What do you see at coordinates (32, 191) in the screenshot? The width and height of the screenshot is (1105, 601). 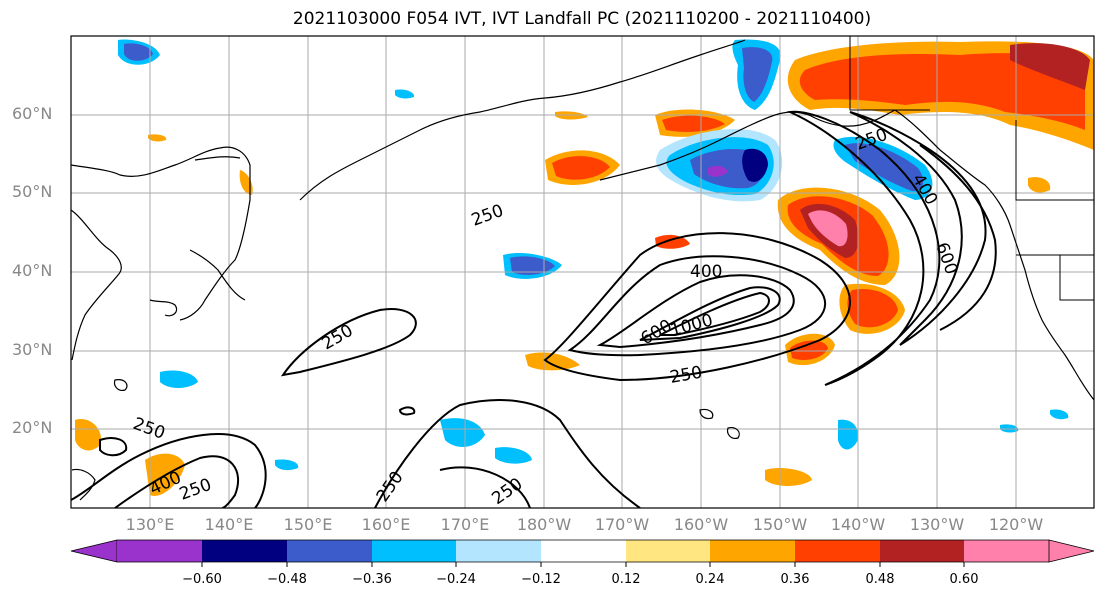 I see `lat-label: 50°N` at bounding box center [32, 191].